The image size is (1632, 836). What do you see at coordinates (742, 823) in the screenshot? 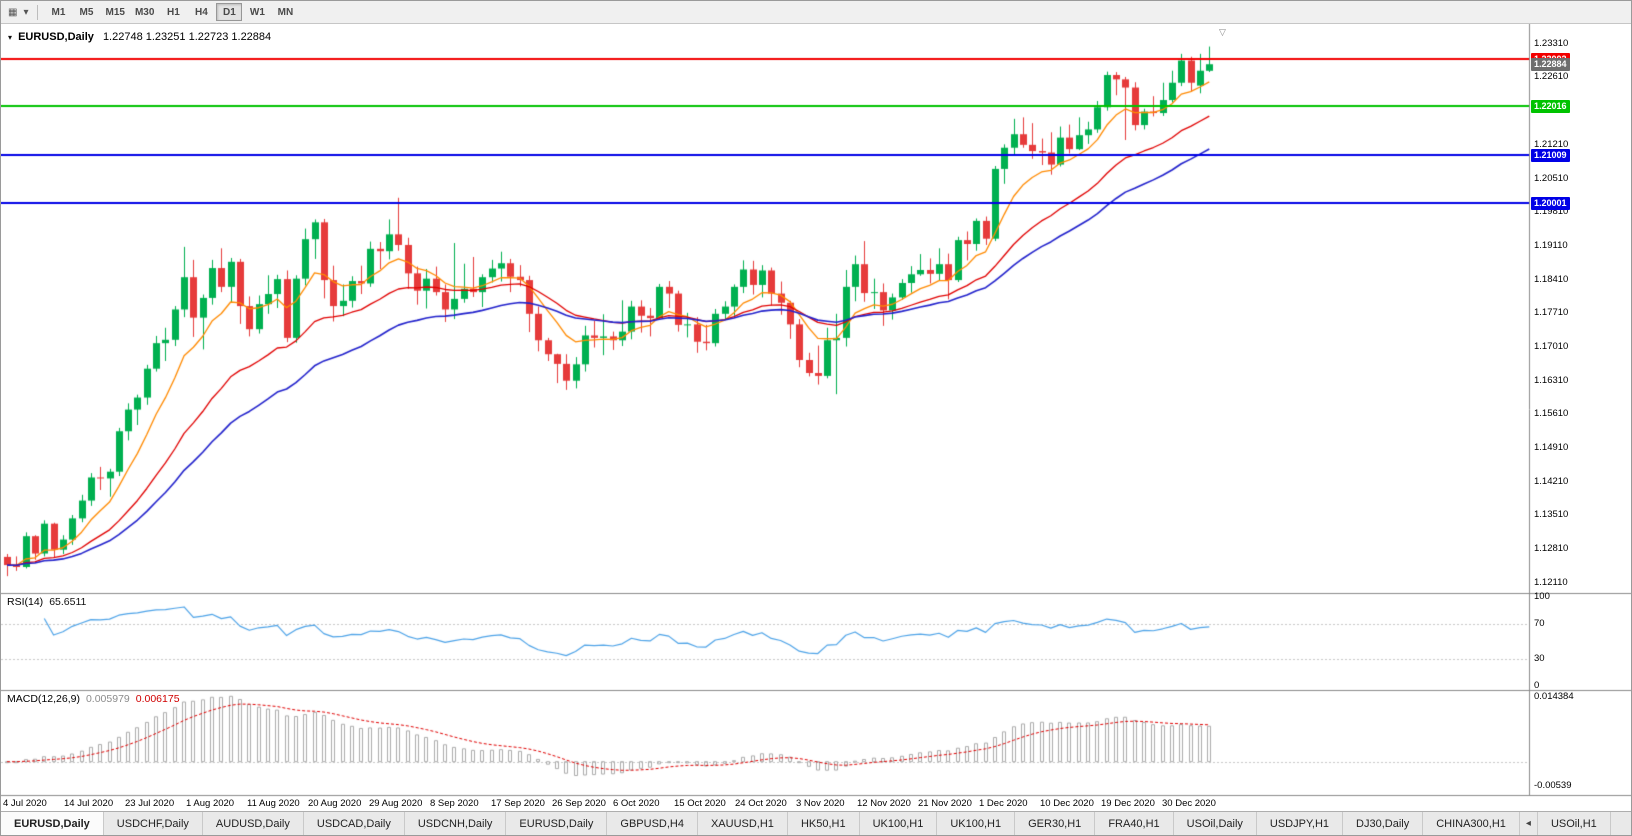
I see `chart-tab-xauusd: XAUUSD,H1` at bounding box center [742, 823].